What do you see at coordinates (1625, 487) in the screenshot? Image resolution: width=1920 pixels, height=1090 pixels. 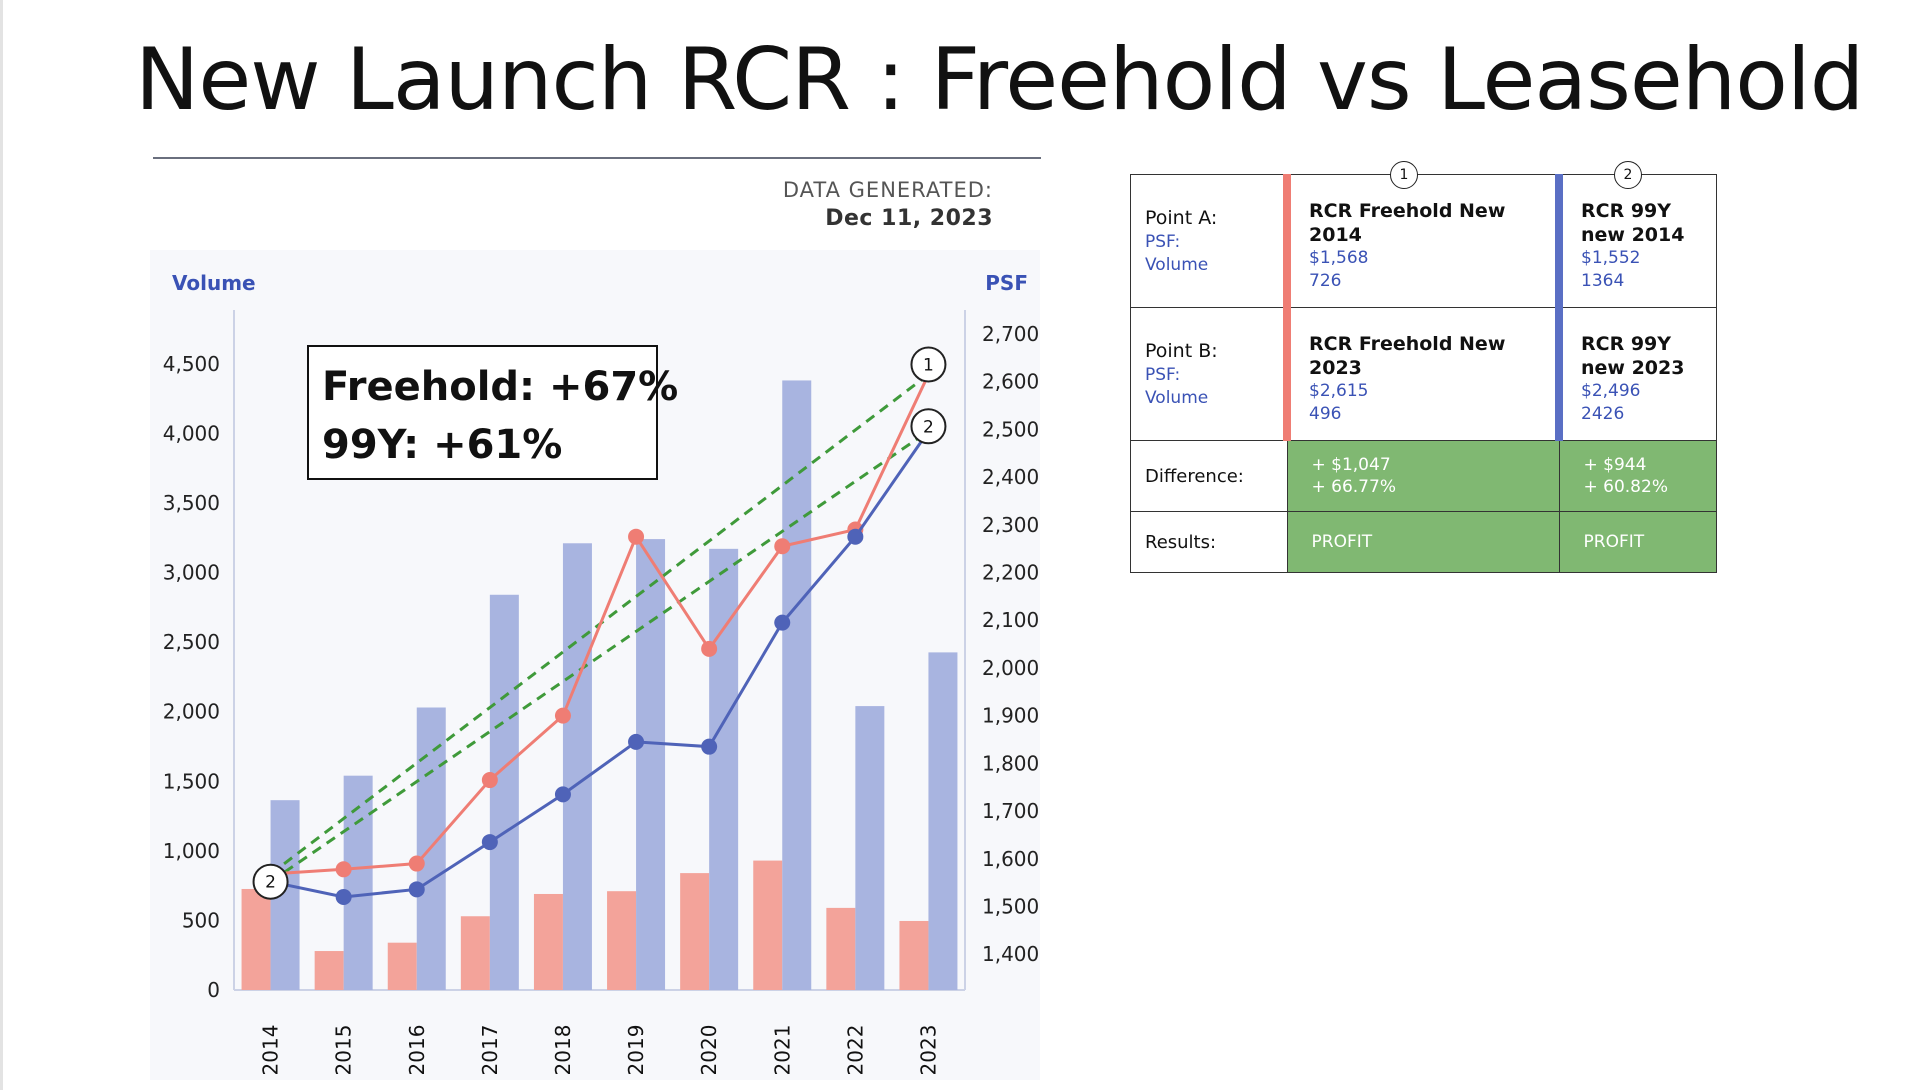 I see `difference-leasehold-pct: + 60.82%` at bounding box center [1625, 487].